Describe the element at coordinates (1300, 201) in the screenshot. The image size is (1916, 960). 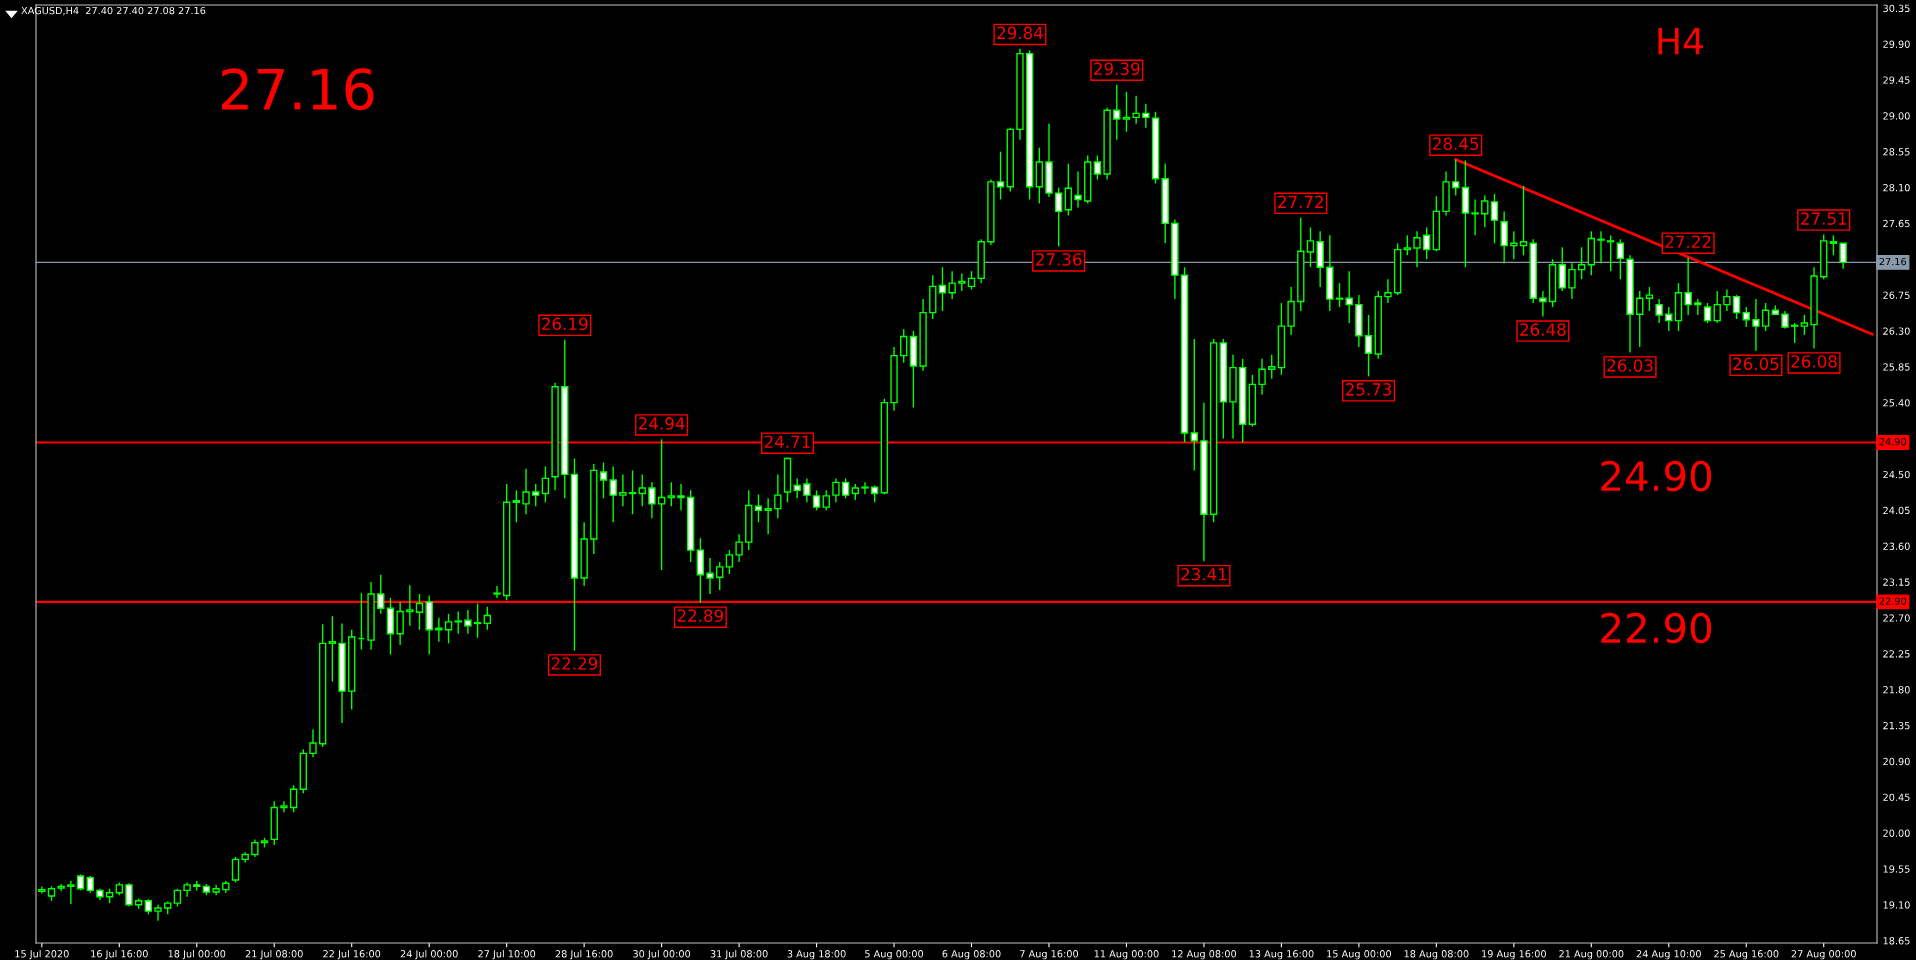
I see `annotation: 27.72` at that location.